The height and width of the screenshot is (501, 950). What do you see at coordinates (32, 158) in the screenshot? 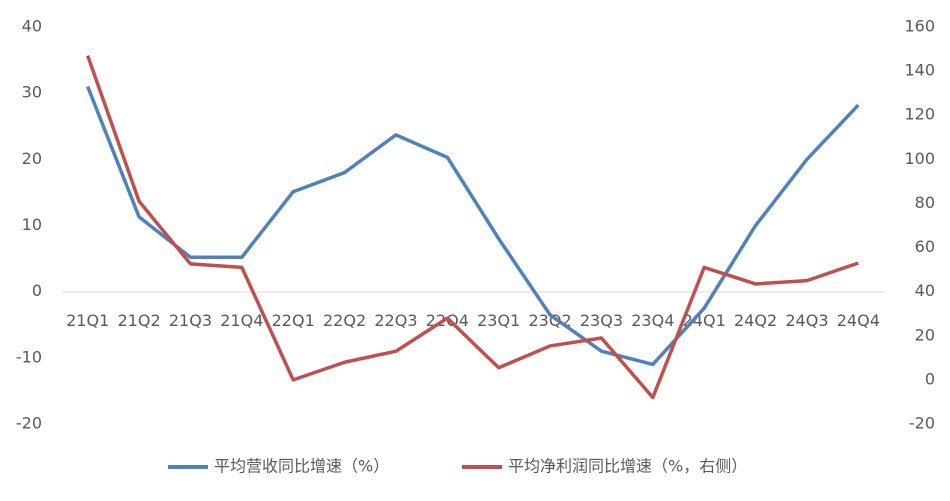
I see `y-tick-label: 20` at bounding box center [32, 158].